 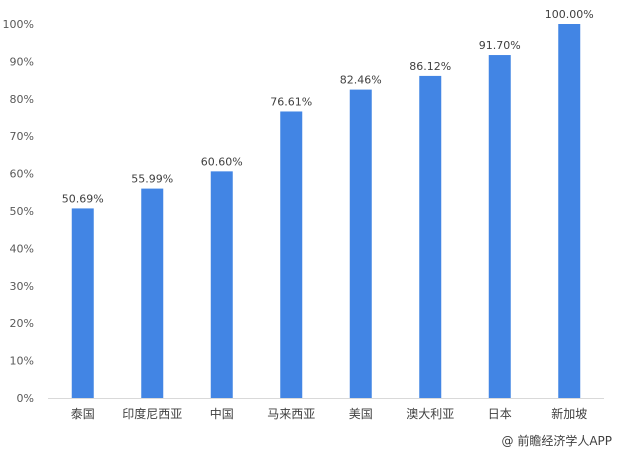 I want to click on y-tick-label: 60%, so click(x=22, y=174).